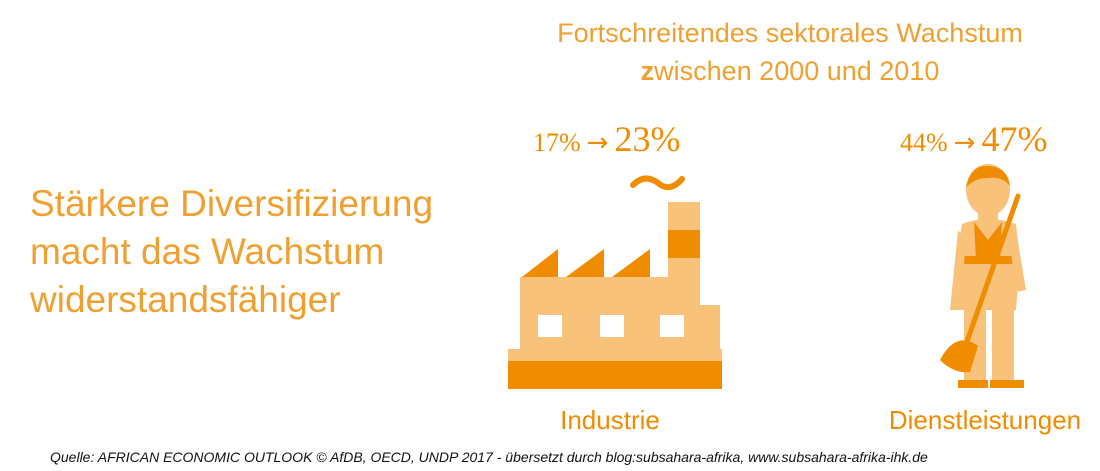 The width and height of the screenshot is (1100, 471). I want to click on industry-stat: 17% → 23%, so click(606, 139).